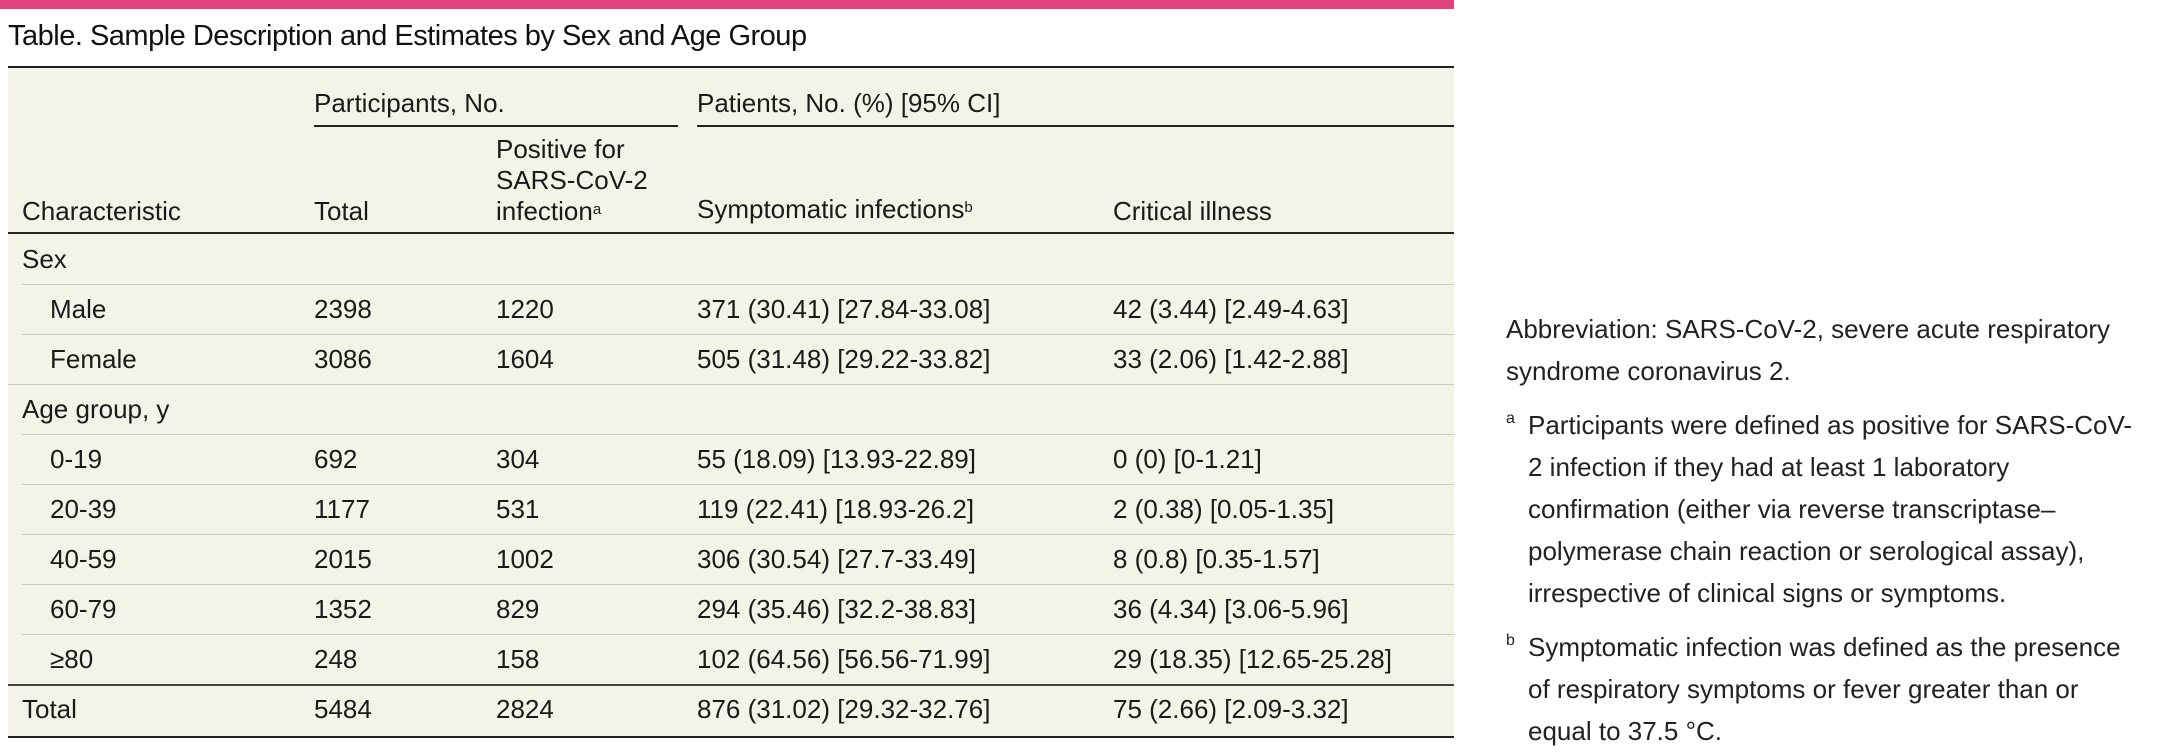 The image size is (2158, 752). Describe the element at coordinates (343, 309) in the screenshot. I see `cell-total: 2398` at that location.